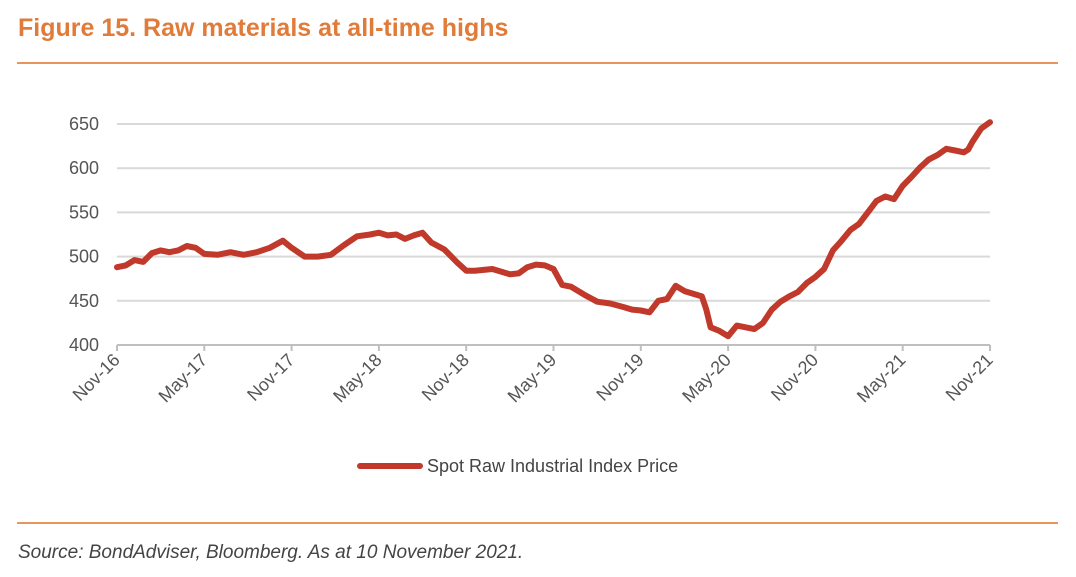 This screenshot has height=577, width=1076. Describe the element at coordinates (84, 301) in the screenshot. I see `y-tick-label-450: 450` at that location.